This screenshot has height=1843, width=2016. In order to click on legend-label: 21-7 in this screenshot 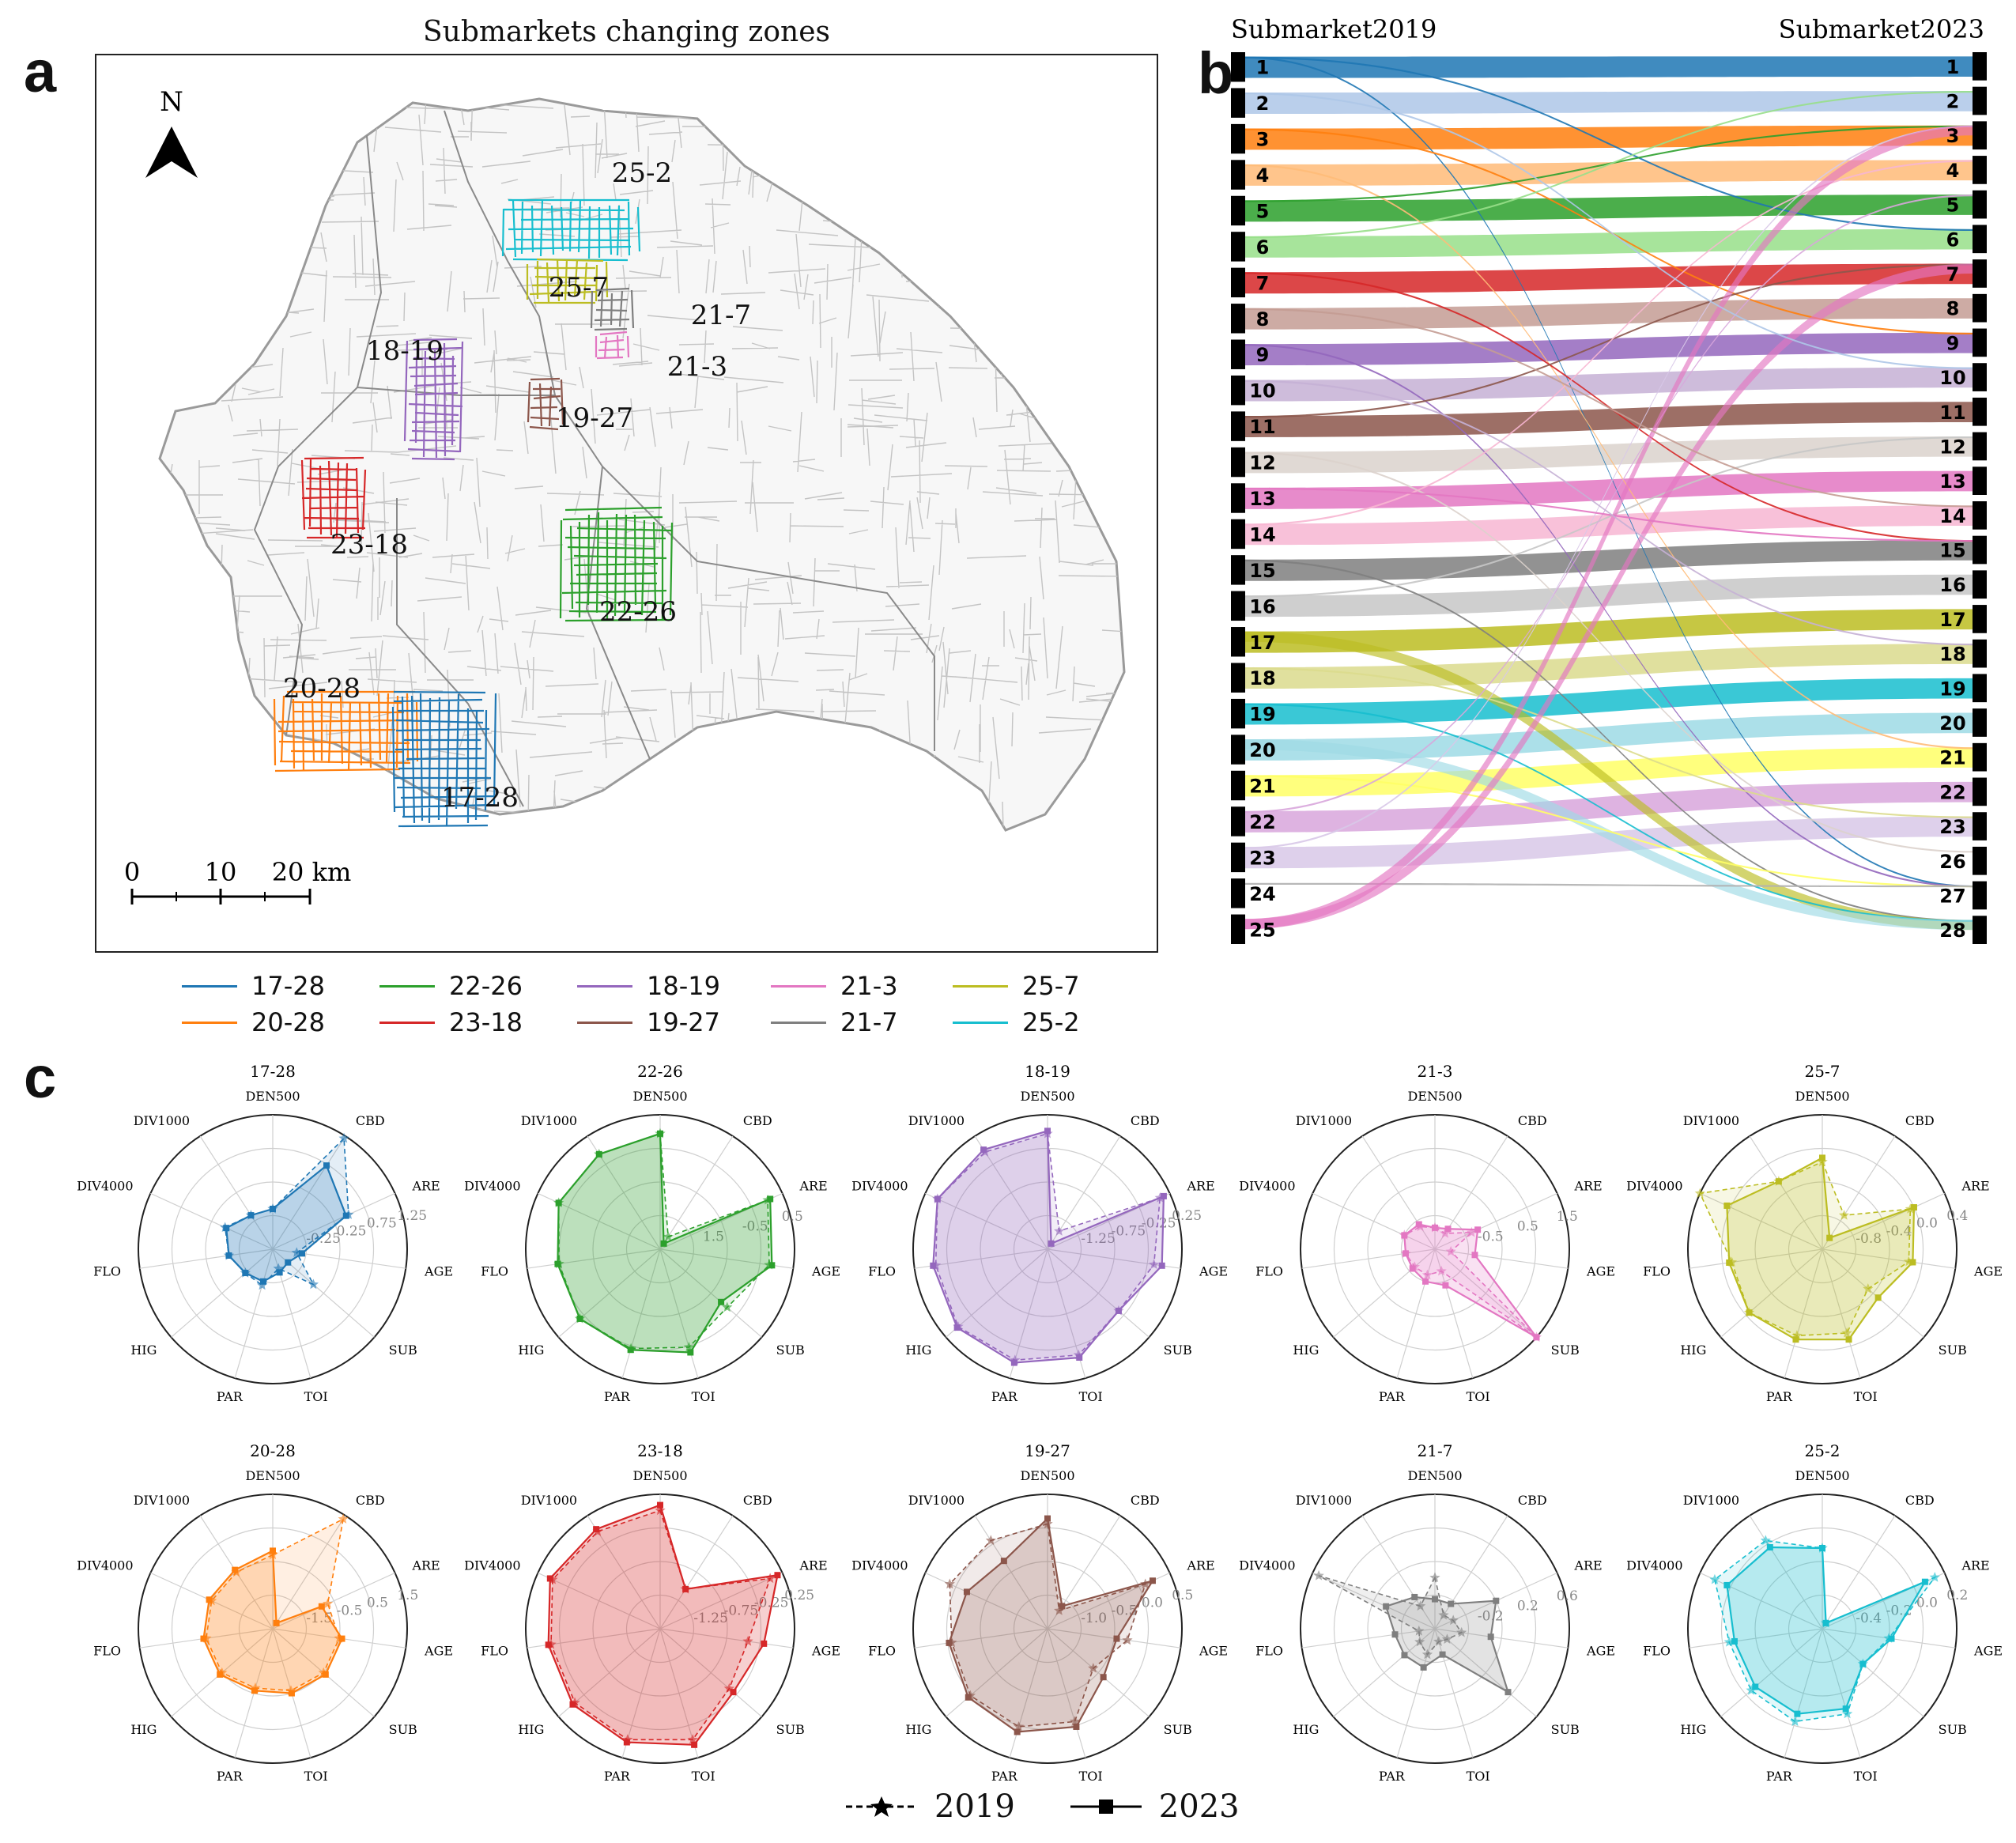, I will do `click(869, 1022)`.